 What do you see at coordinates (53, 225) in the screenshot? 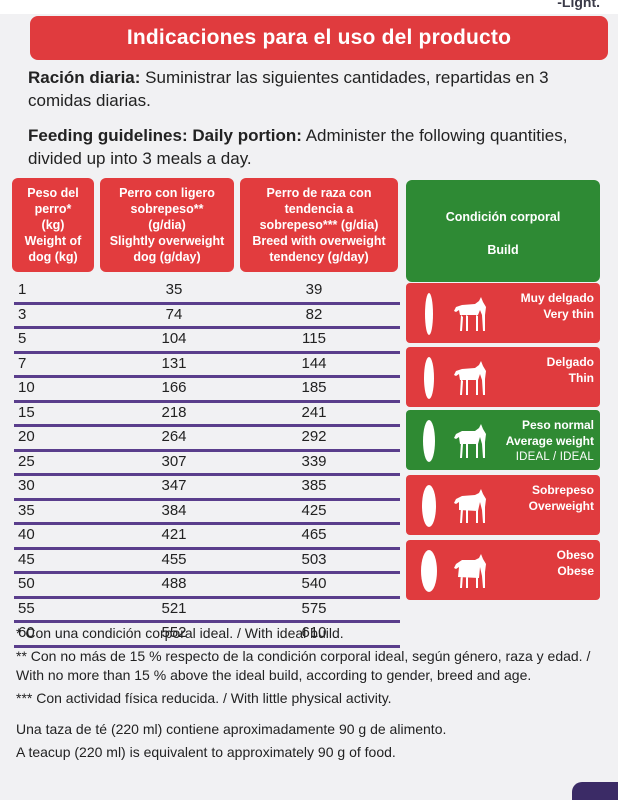
I see `header-dog-weight: Peso del perro* (kg) Weight of dog (kg)` at bounding box center [53, 225].